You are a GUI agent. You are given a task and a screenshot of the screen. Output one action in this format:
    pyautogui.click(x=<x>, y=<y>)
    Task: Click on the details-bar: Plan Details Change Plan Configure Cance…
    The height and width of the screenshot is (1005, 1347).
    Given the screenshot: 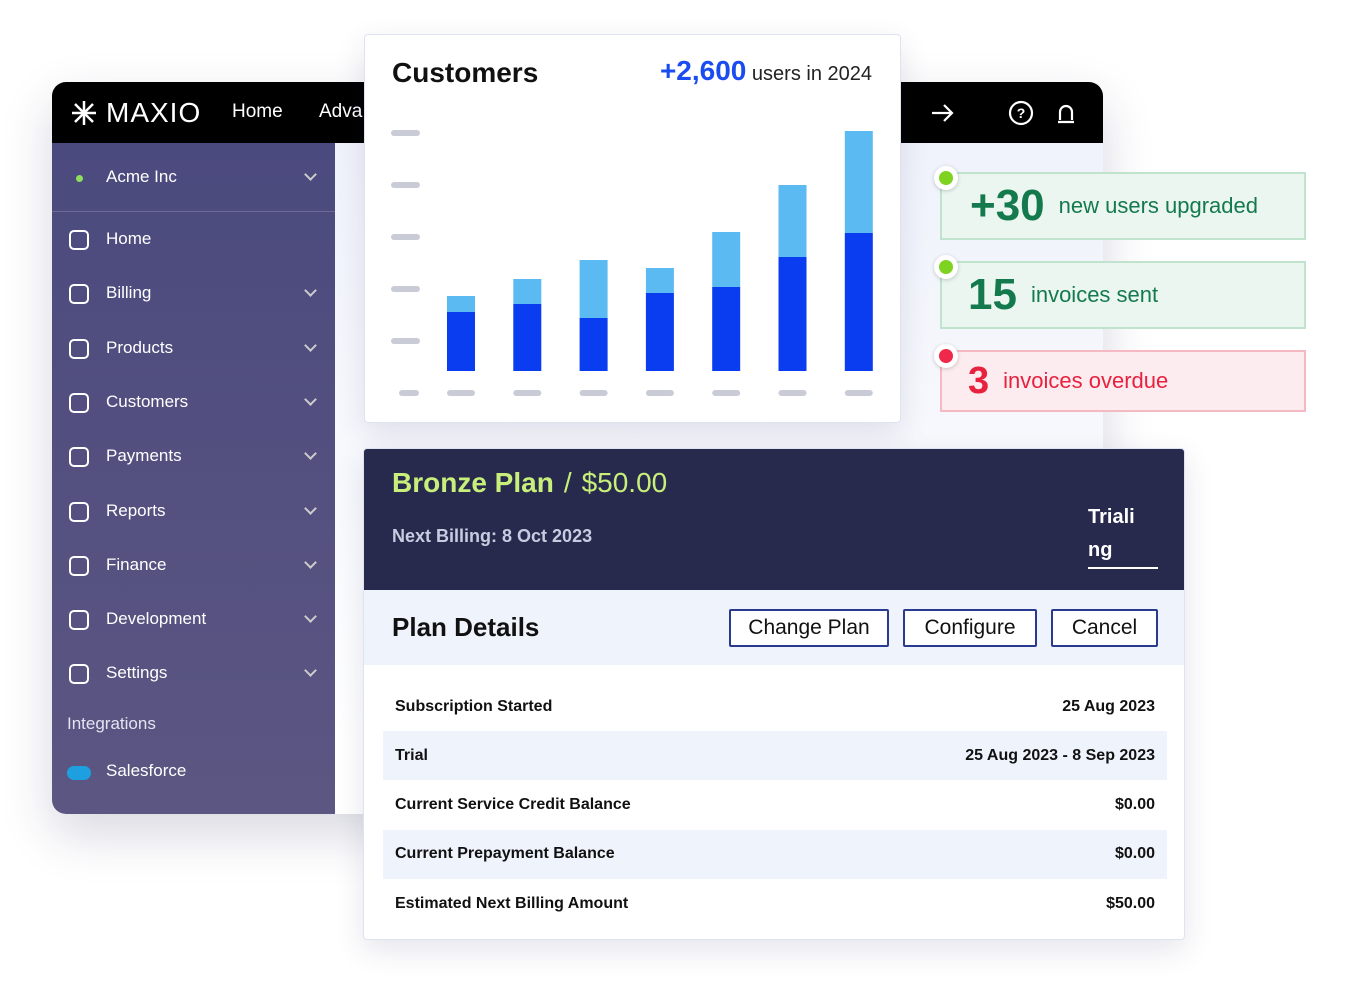 What is the action you would take?
    pyautogui.click(x=774, y=627)
    